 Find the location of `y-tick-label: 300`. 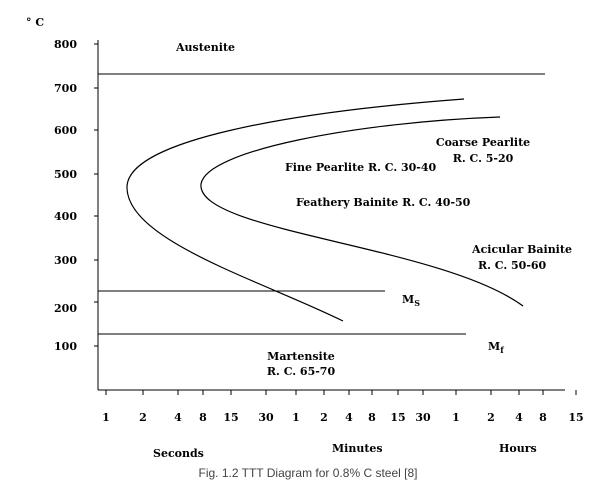

y-tick-label: 300 is located at coordinates (65, 260).